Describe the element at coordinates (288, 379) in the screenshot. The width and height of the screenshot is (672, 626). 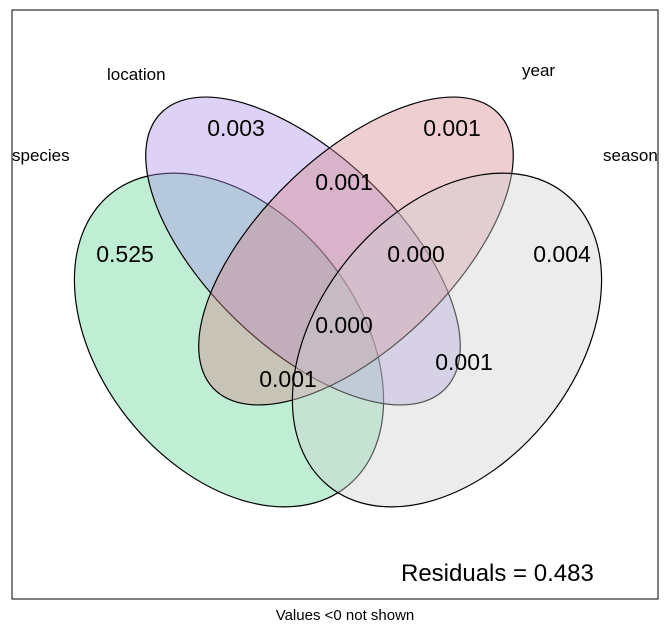
I see `region-value-species-year-season: 0.001` at that location.